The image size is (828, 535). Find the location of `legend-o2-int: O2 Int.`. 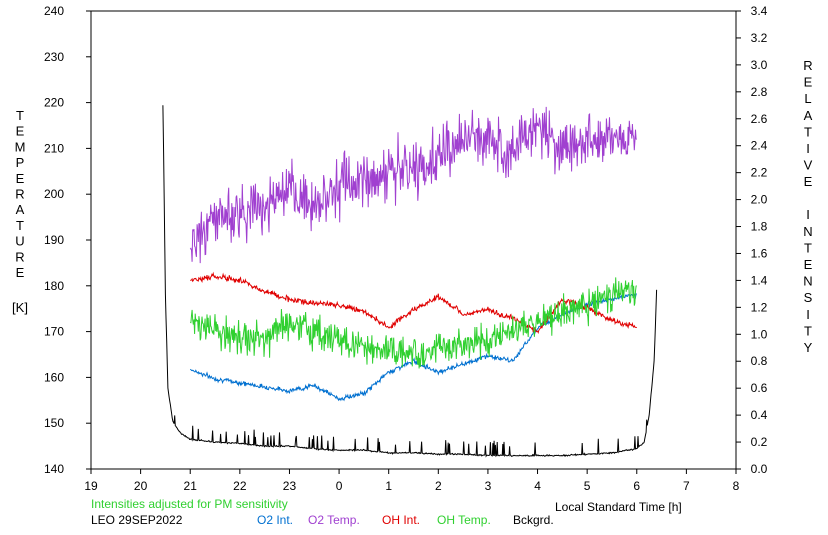

legend-o2-int: O2 Int. is located at coordinates (275, 520).